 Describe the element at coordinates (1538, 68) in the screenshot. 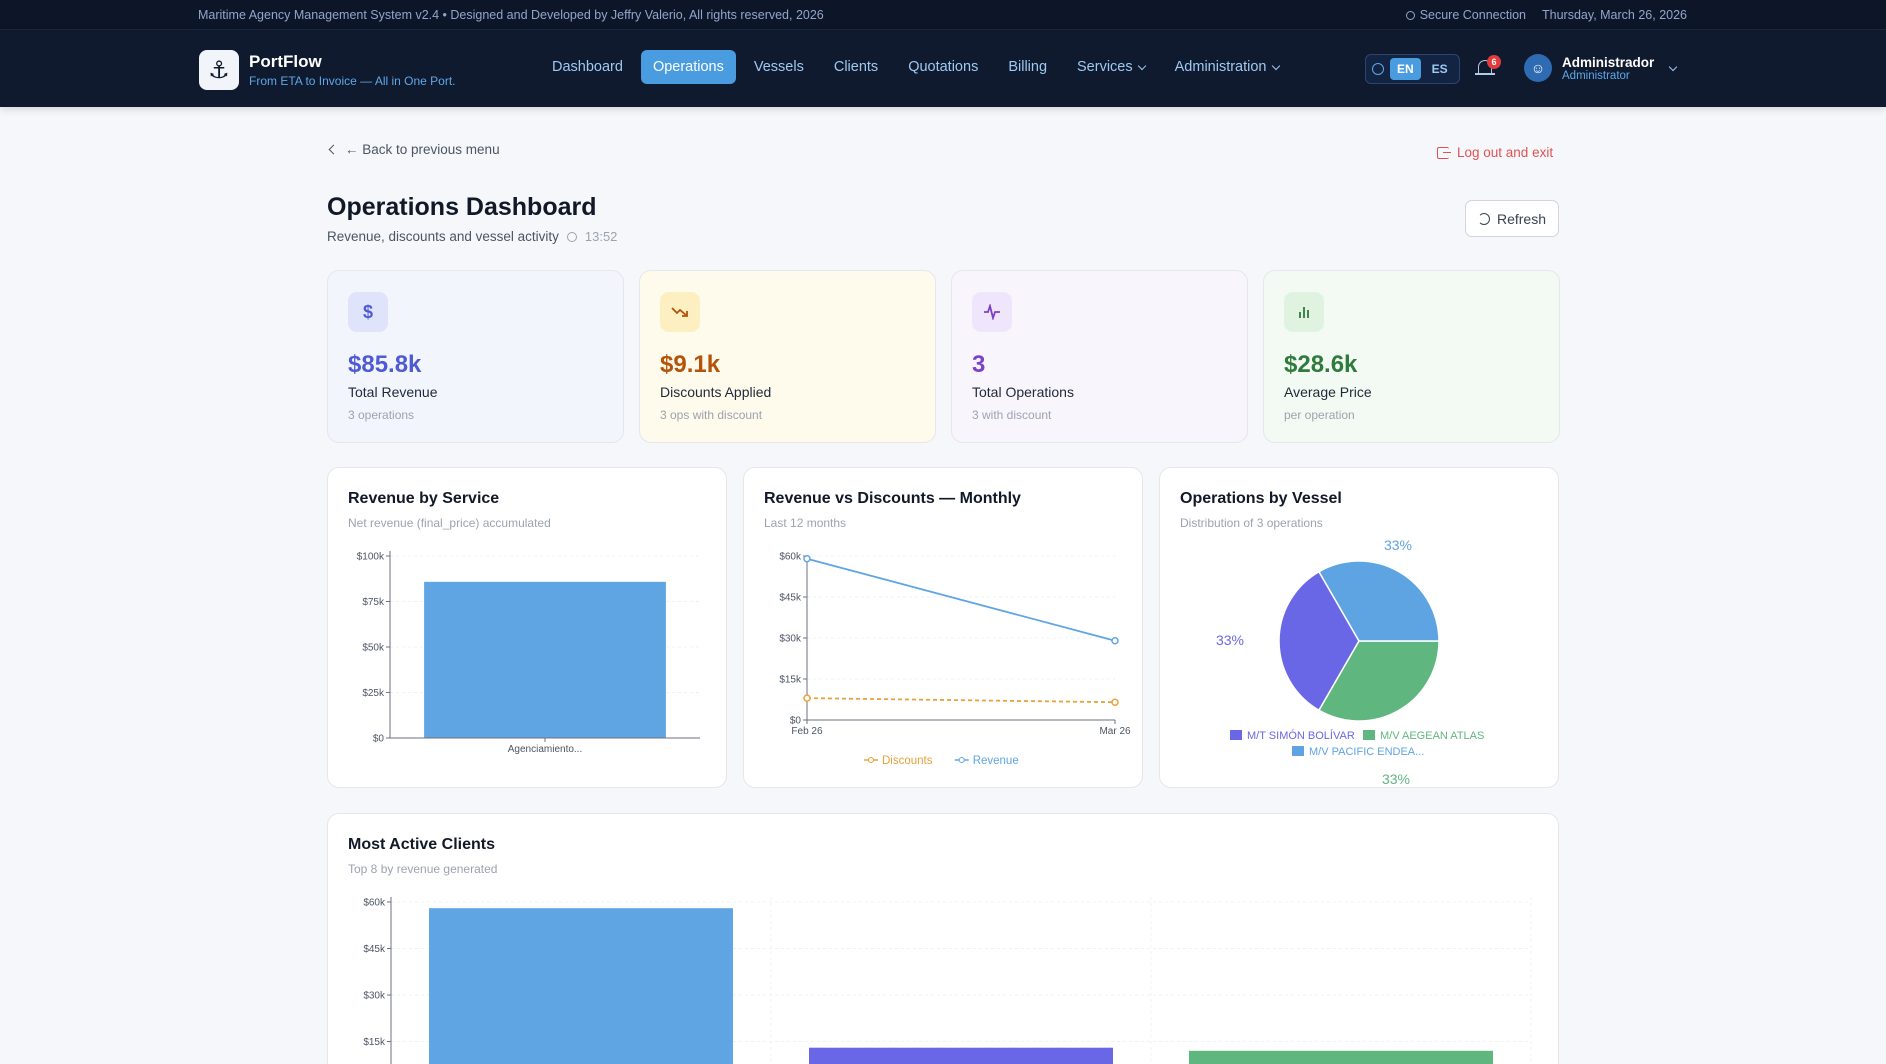

I see `user-avatar-icon: ☺` at that location.